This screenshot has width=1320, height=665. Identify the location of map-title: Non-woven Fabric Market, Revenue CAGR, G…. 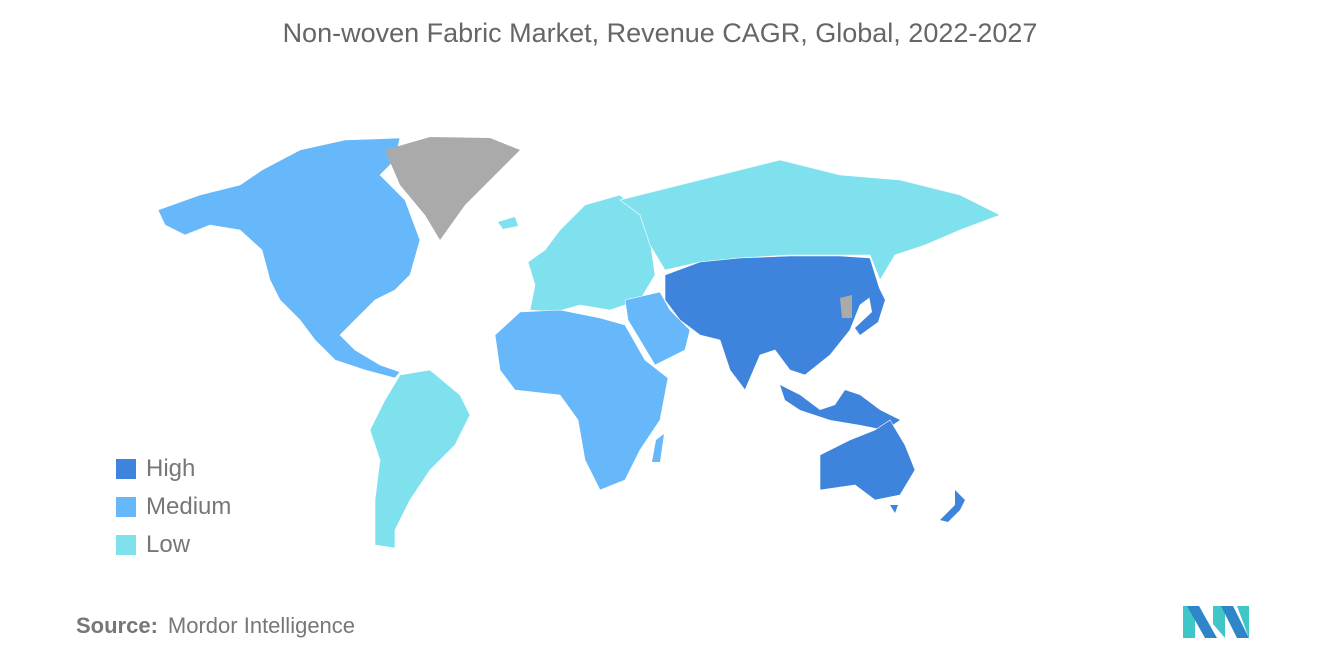
(660, 33).